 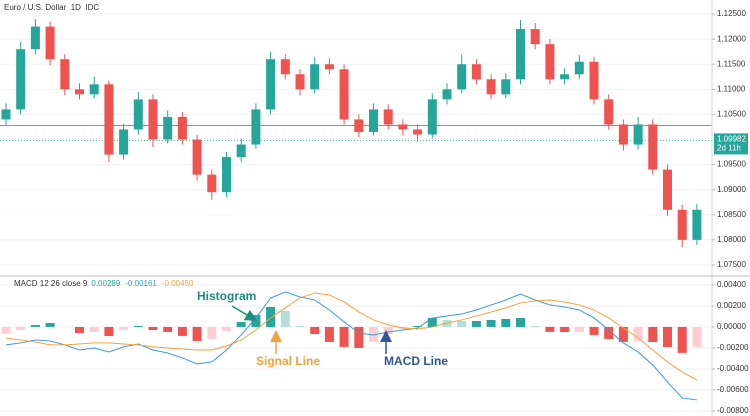 What do you see at coordinates (141, 283) in the screenshot?
I see `legend-value: -0.00161` at bounding box center [141, 283].